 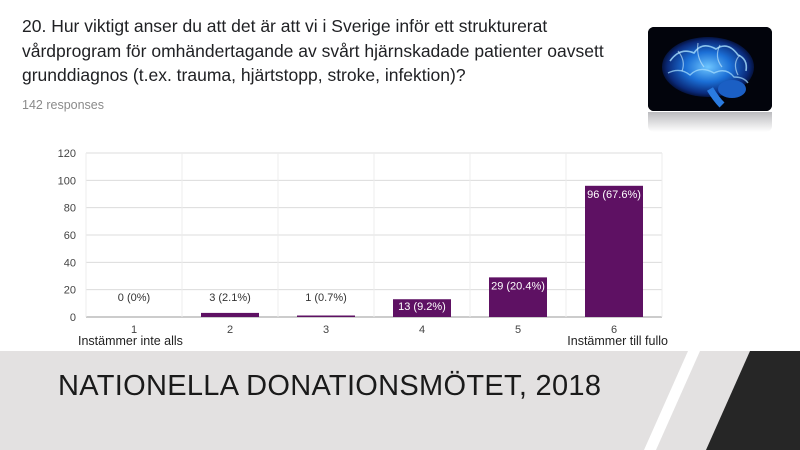 I want to click on data-label: 0 (0%), so click(x=134, y=298).